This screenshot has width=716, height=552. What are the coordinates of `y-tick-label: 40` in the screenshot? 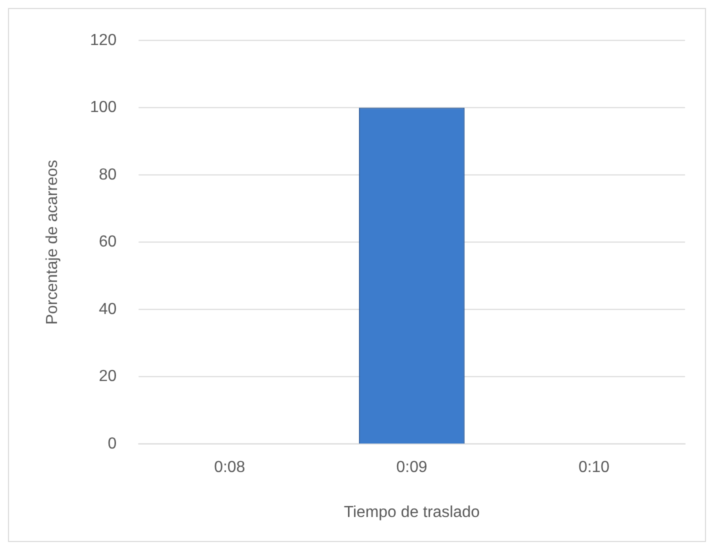 It's located at (107, 309).